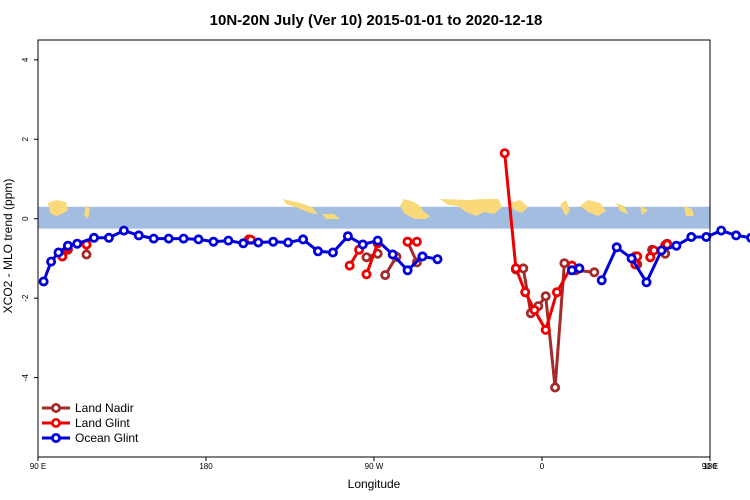  What do you see at coordinates (542, 466) in the screenshot?
I see `x-tick-label: 0` at bounding box center [542, 466].